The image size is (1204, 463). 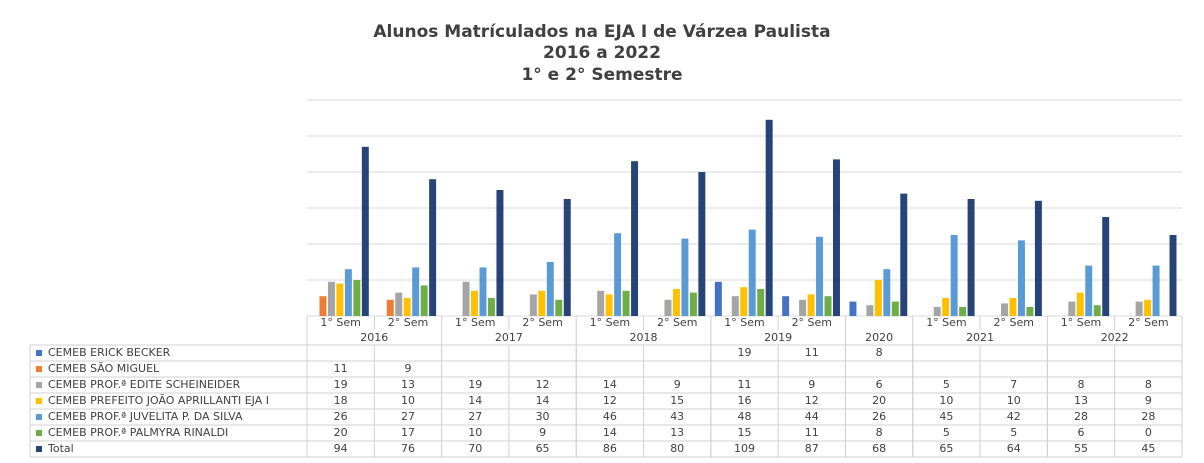 What do you see at coordinates (341, 400) in the screenshot?
I see `table-cell: 18` at bounding box center [341, 400].